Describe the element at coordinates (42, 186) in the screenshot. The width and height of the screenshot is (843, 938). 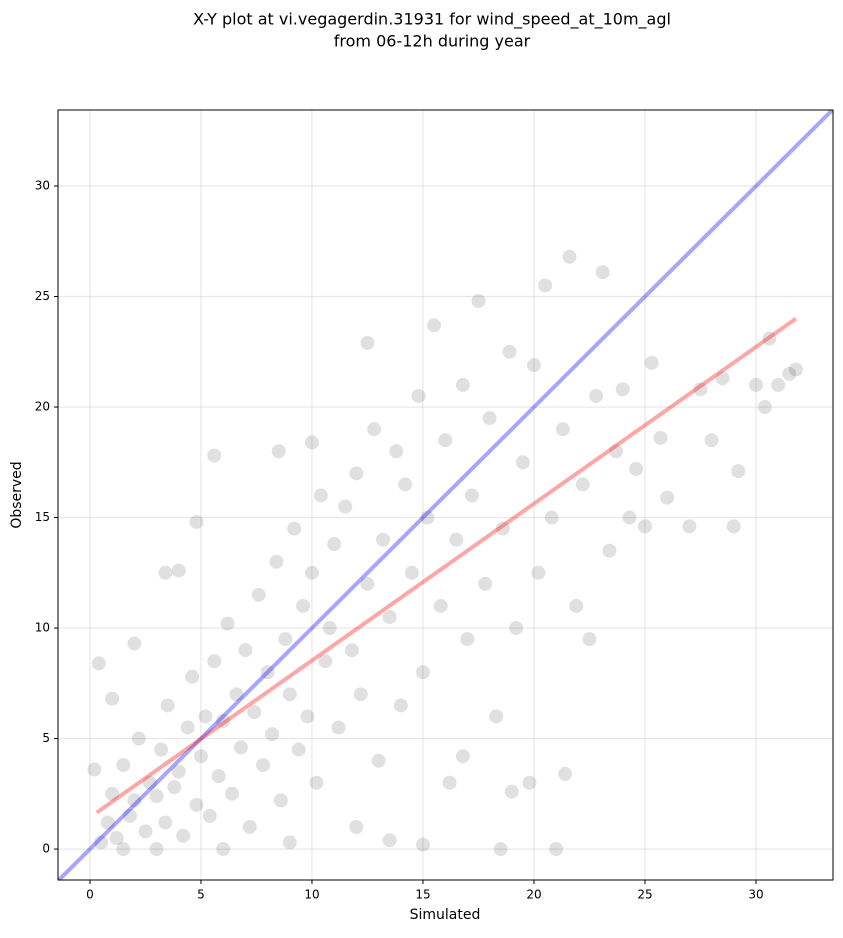
I see `y-tick-label: 30` at that location.